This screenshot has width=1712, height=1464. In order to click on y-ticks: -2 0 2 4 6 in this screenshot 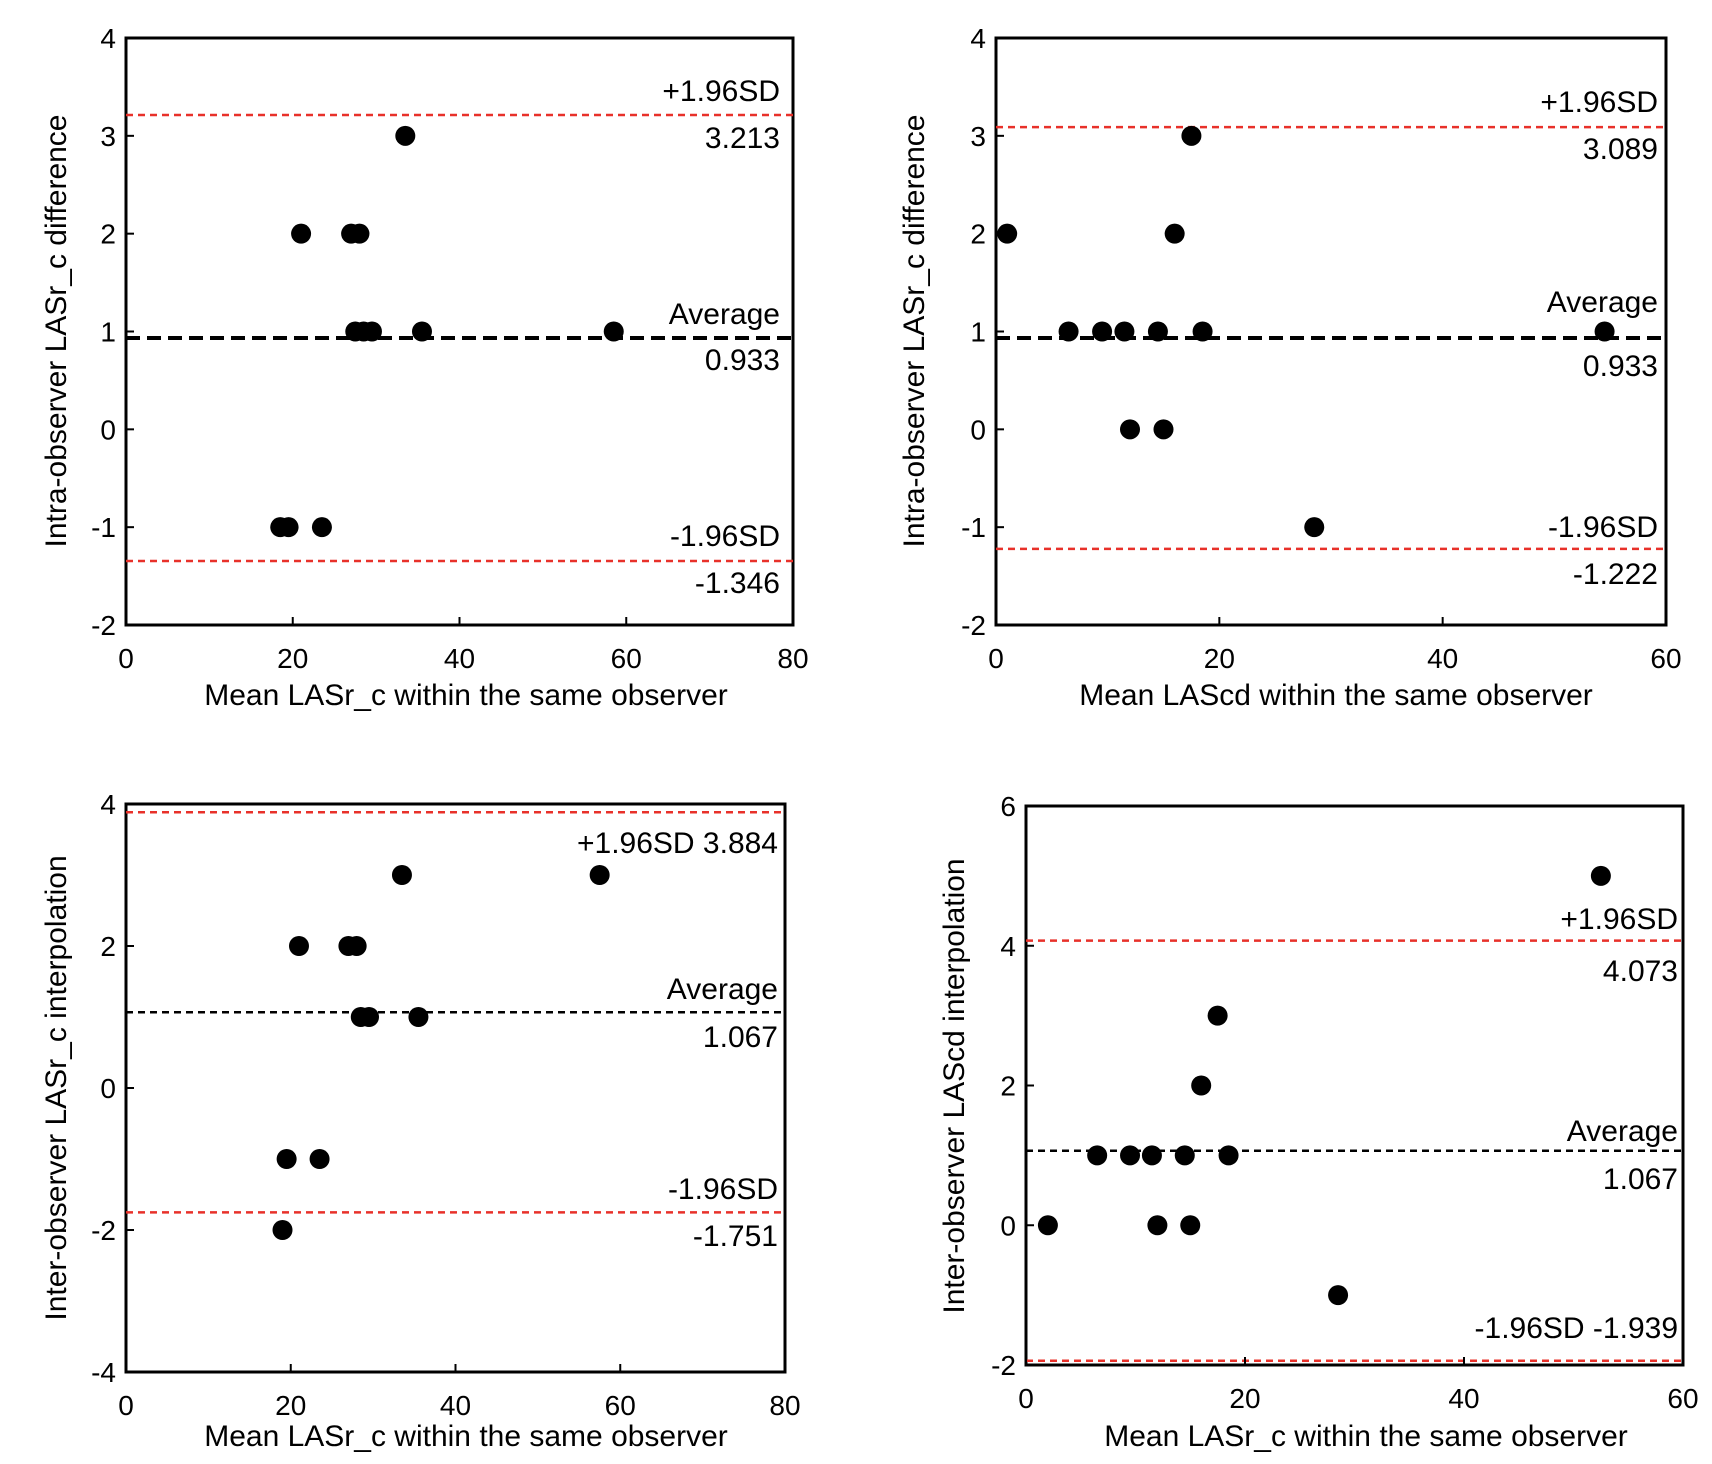, I will do `click(1012, 1086)`.